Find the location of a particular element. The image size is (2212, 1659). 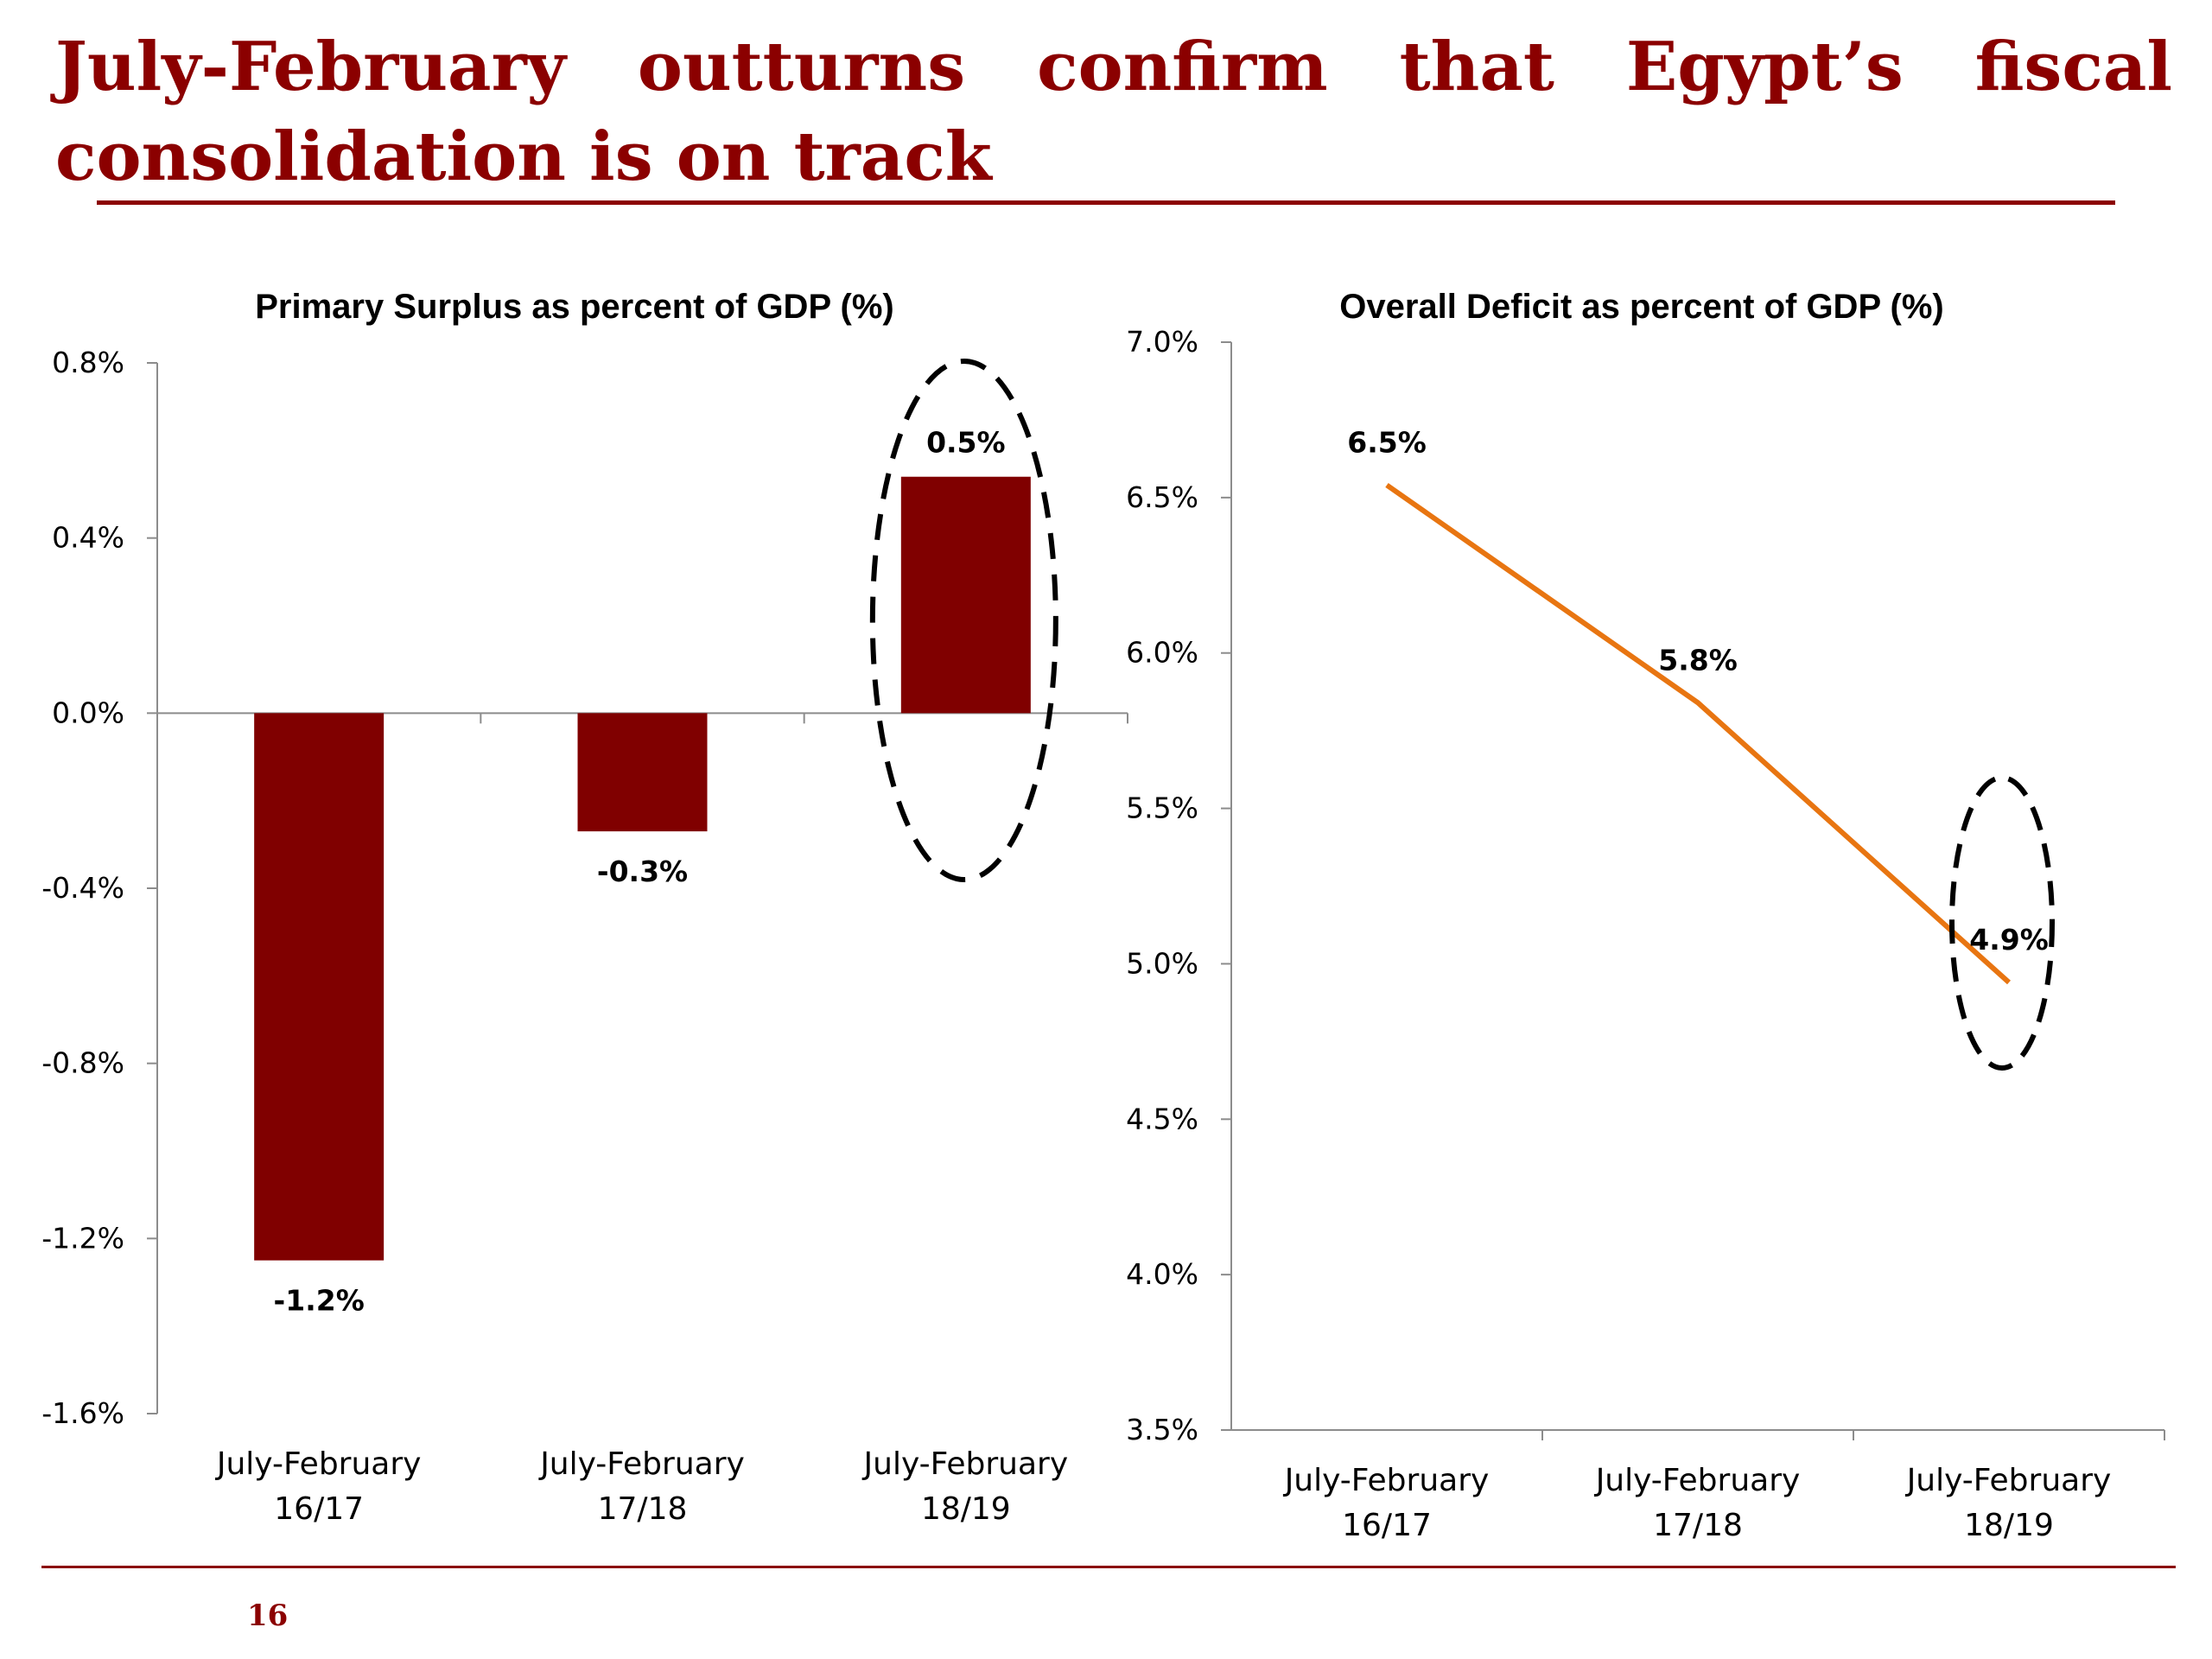

y-tick-label: 6.0% is located at coordinates (1162, 653).